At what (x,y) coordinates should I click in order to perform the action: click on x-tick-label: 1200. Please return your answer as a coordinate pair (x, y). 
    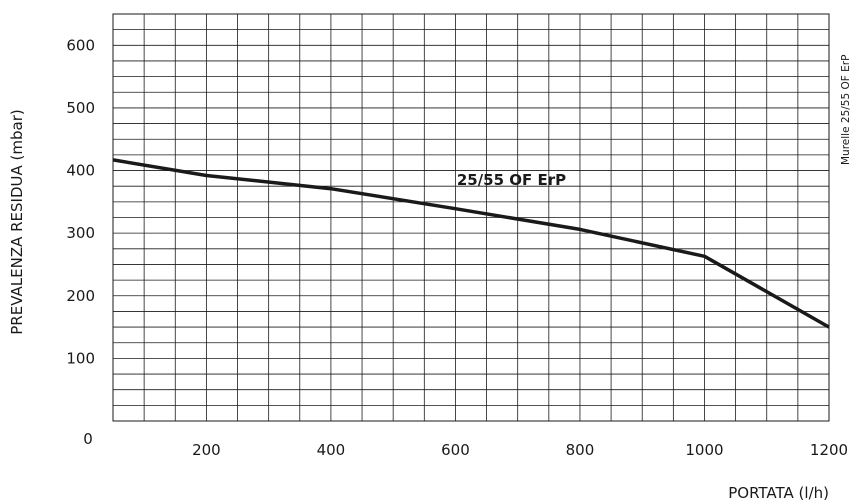
    Looking at the image, I should click on (829, 450).